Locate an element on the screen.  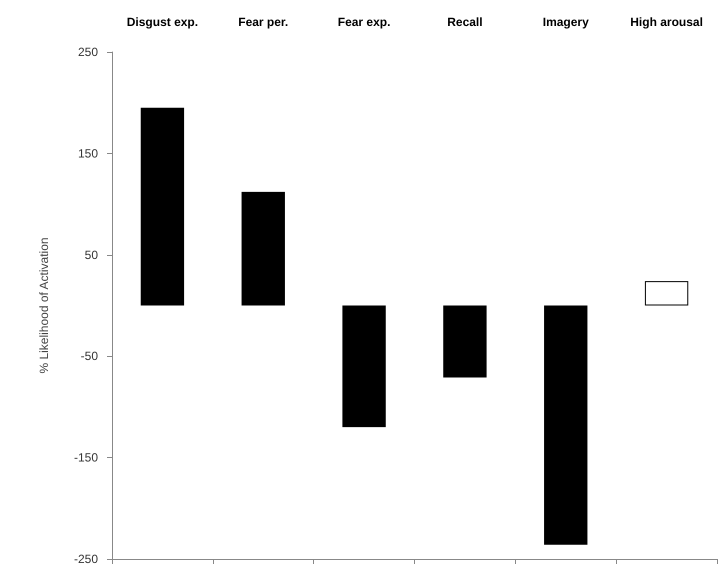
y-tick-label: -250 is located at coordinates (86, 559).